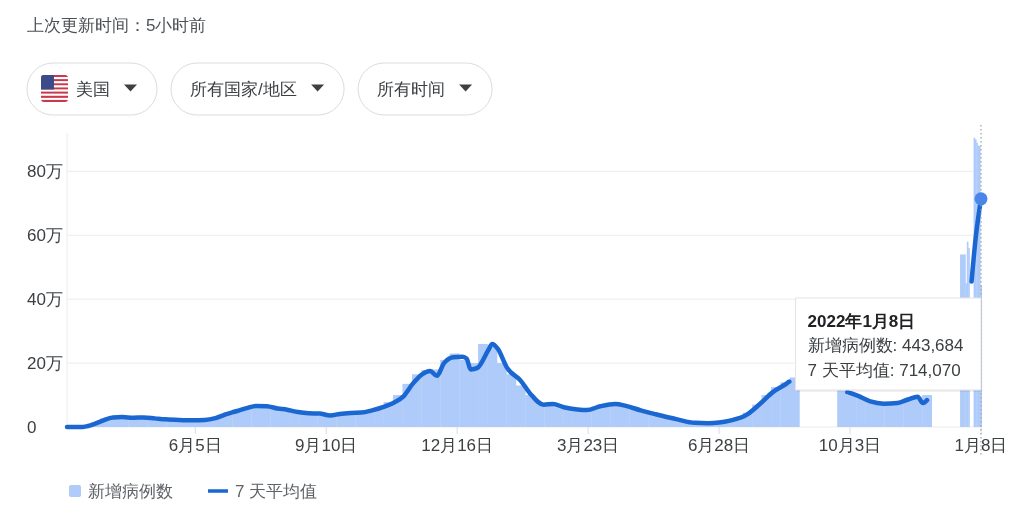 This screenshot has width=1034, height=512. What do you see at coordinates (981, 445) in the screenshot?
I see `x-tick-label: 1月8日` at bounding box center [981, 445].